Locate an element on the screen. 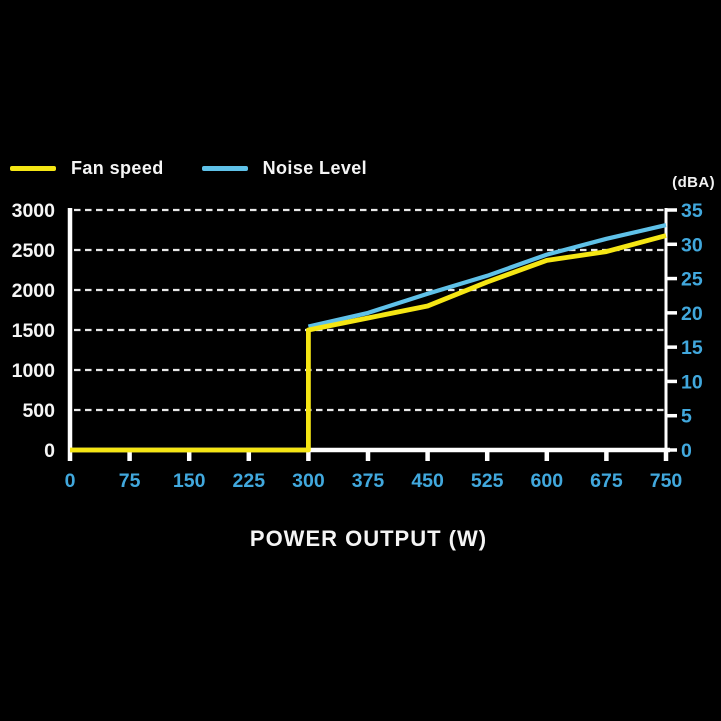 The height and width of the screenshot is (721, 721). right-axis-unit-label: (dBA) is located at coordinates (693, 182).